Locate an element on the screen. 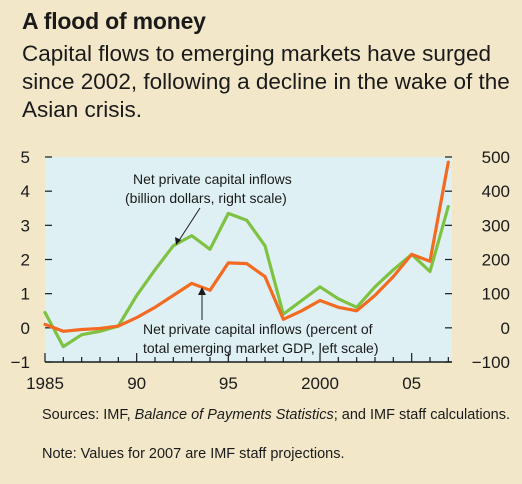 This screenshot has height=484, width=522. left-tick-label: −1 is located at coordinates (20, 362).